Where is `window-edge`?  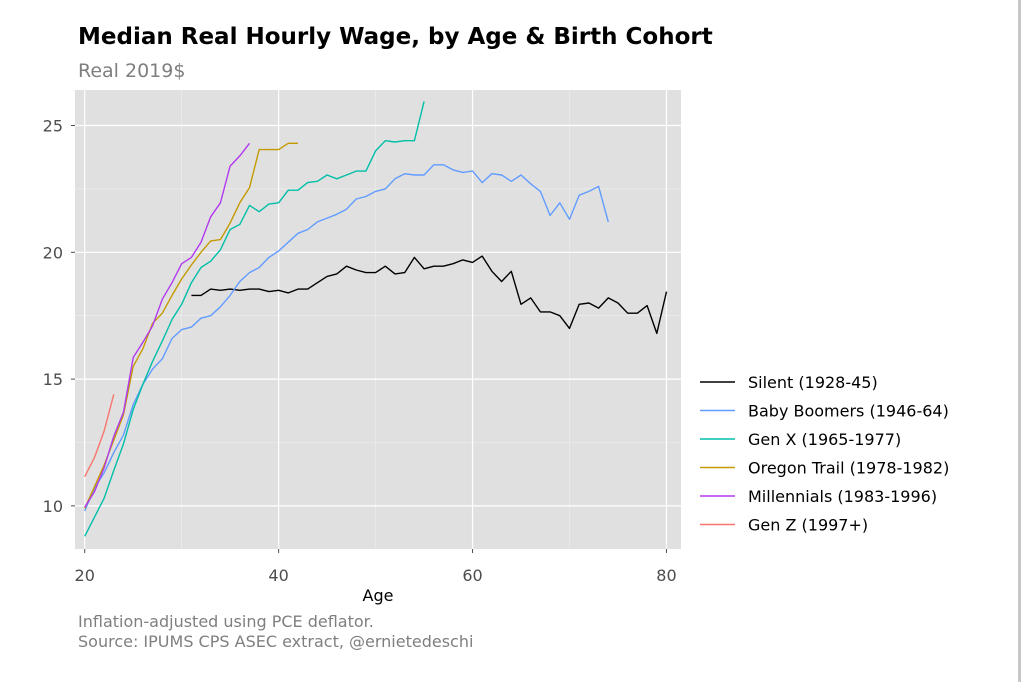 window-edge is located at coordinates (1019, 341).